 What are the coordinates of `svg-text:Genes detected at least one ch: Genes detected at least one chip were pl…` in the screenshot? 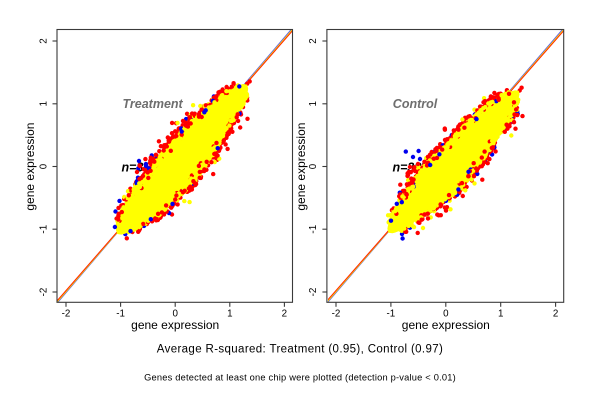 It's located at (300, 378).